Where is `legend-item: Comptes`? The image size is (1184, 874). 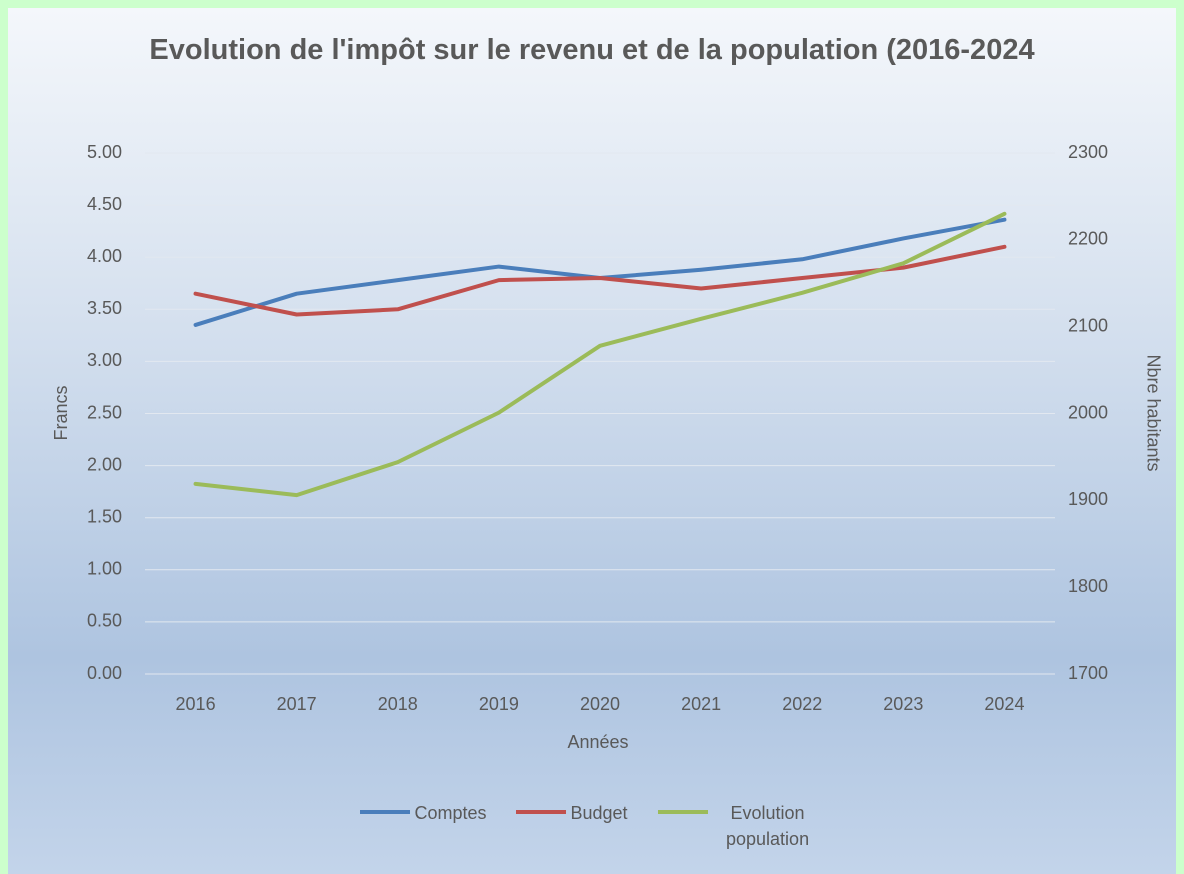 legend-item: Comptes is located at coordinates (423, 813).